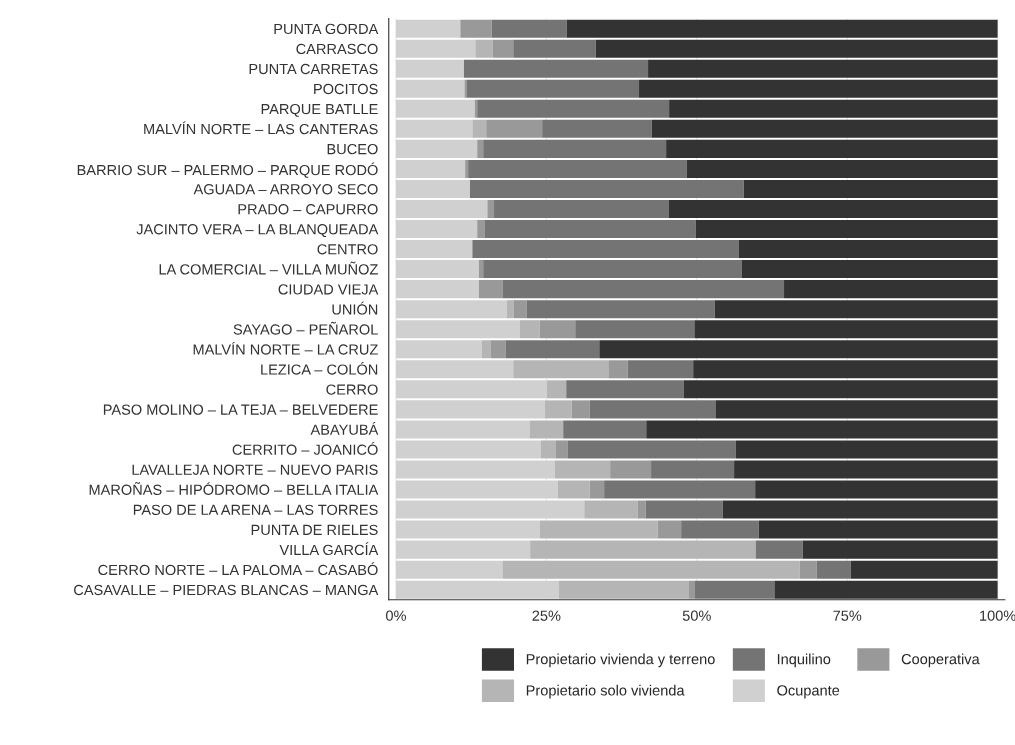 This screenshot has height=745, width=1015. What do you see at coordinates (285, 189) in the screenshot?
I see `y-tick-label: AGUADA – ARROYO SECO` at bounding box center [285, 189].